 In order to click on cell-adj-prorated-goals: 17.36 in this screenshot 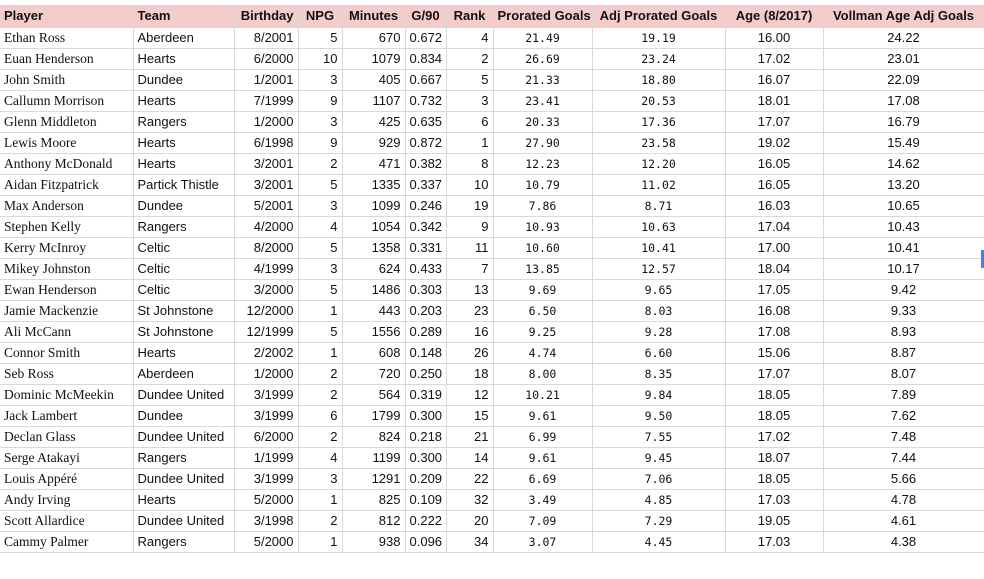, I will do `click(659, 122)`.